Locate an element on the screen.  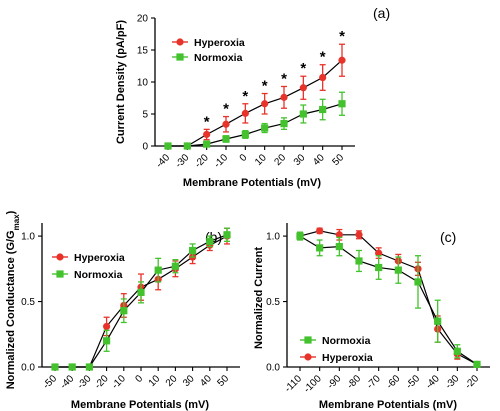
x-tick-label: -110 is located at coordinates (294, 384).